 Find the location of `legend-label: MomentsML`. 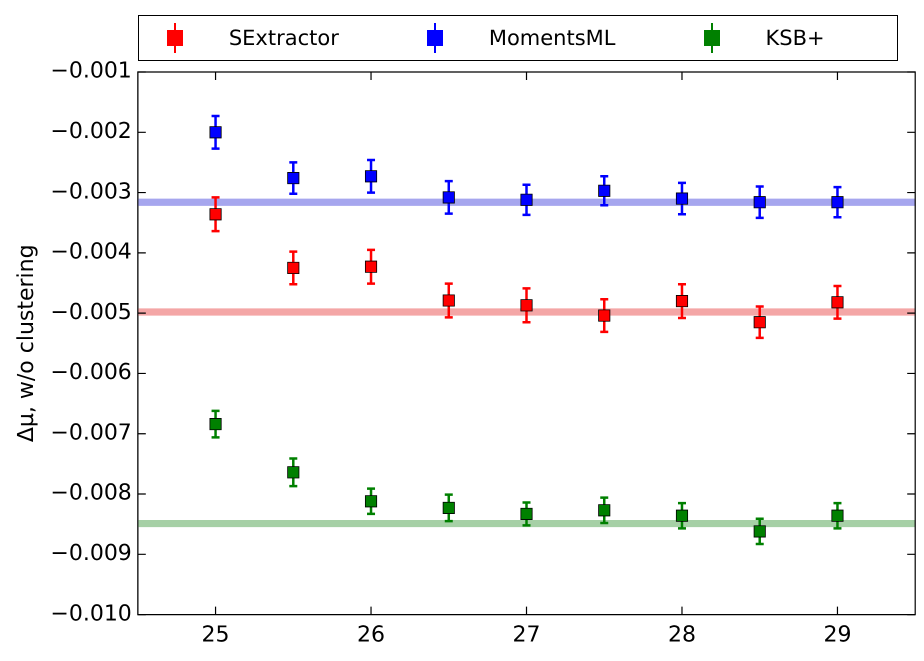

legend-label: MomentsML is located at coordinates (552, 38).